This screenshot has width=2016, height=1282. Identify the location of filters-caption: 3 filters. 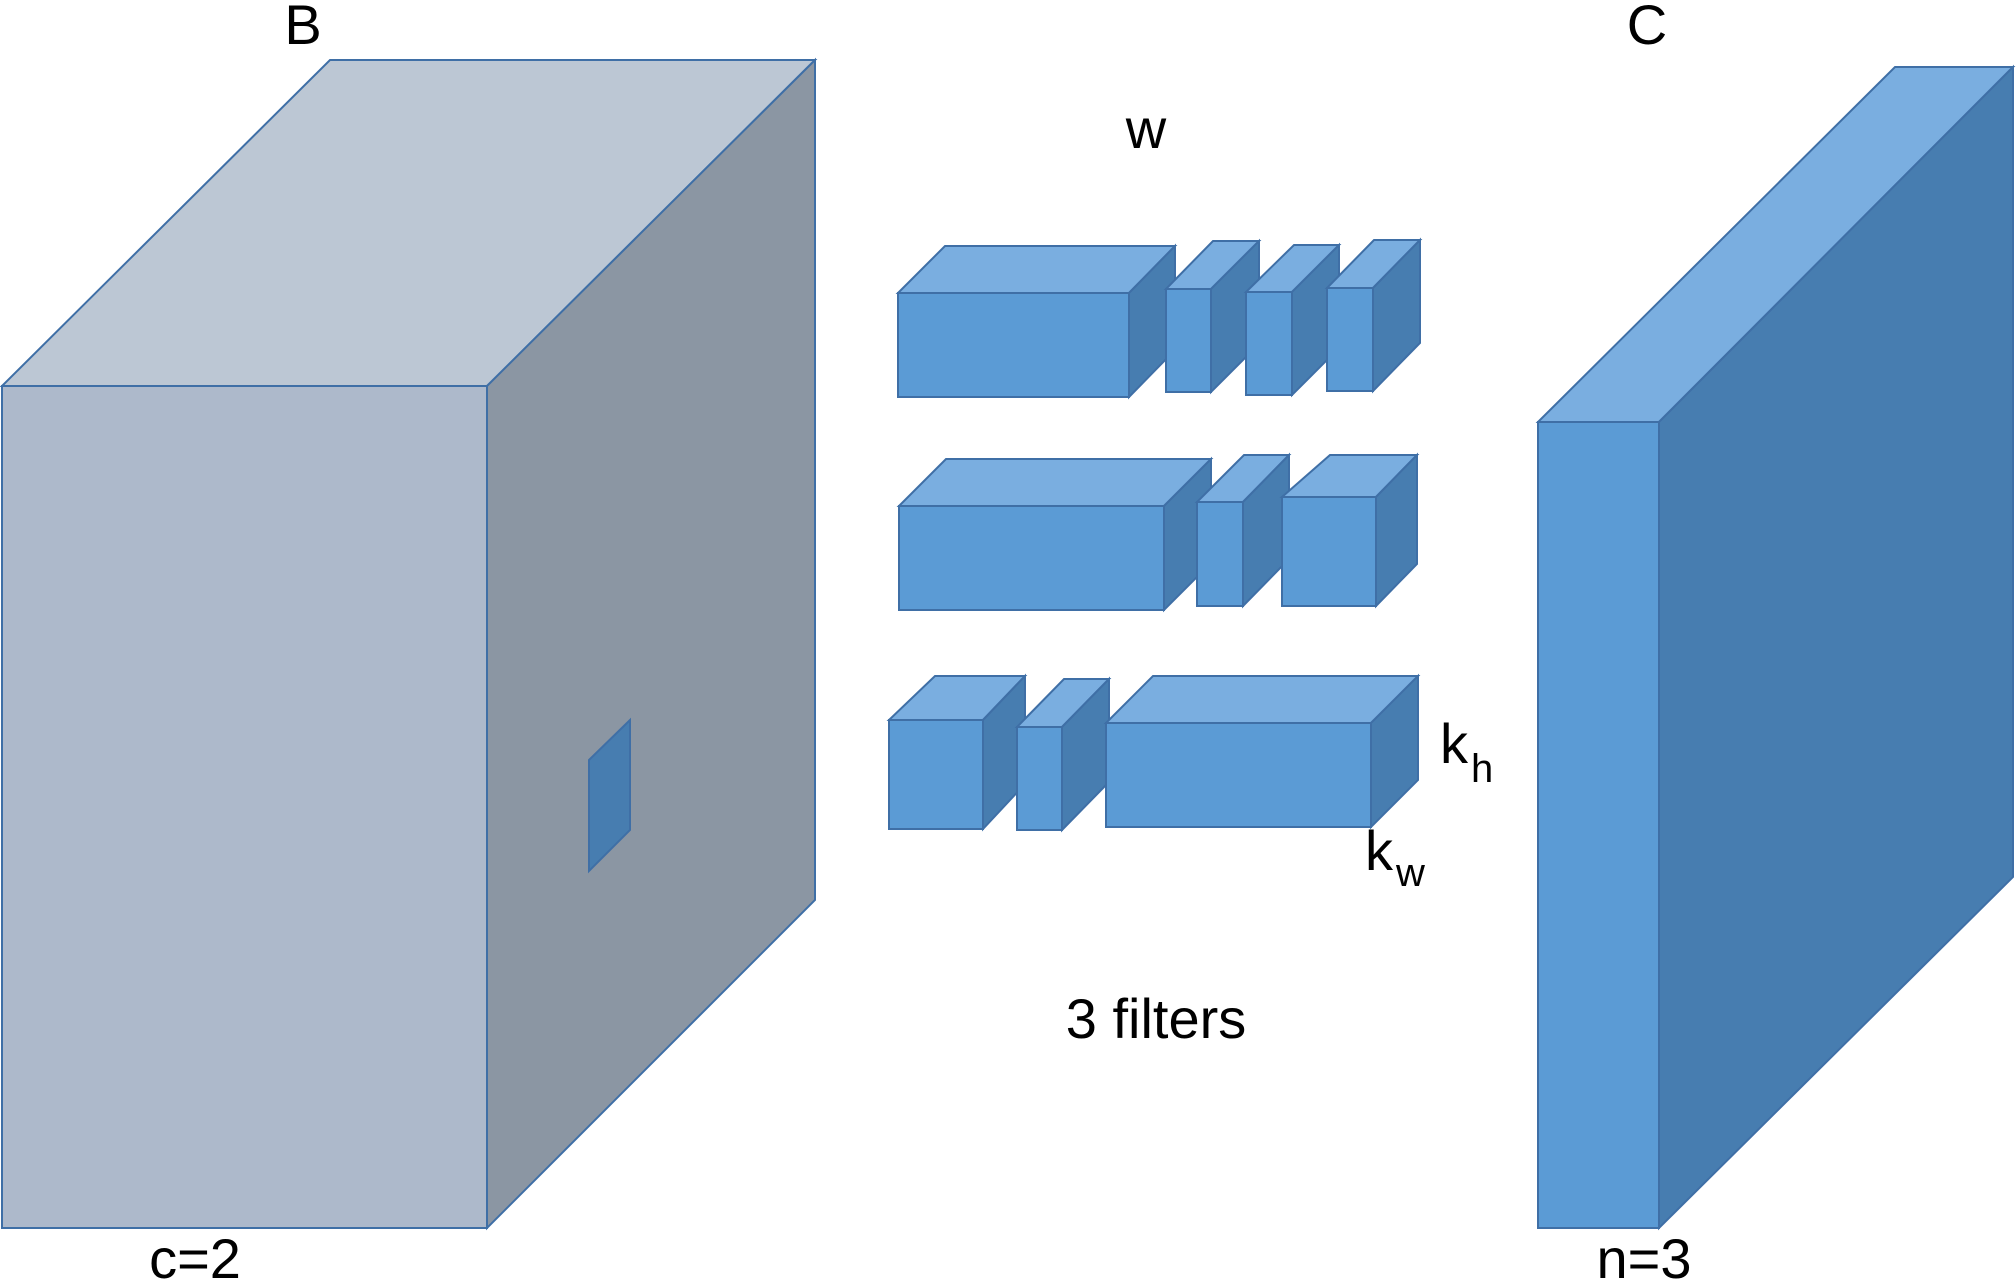
(1156, 1018).